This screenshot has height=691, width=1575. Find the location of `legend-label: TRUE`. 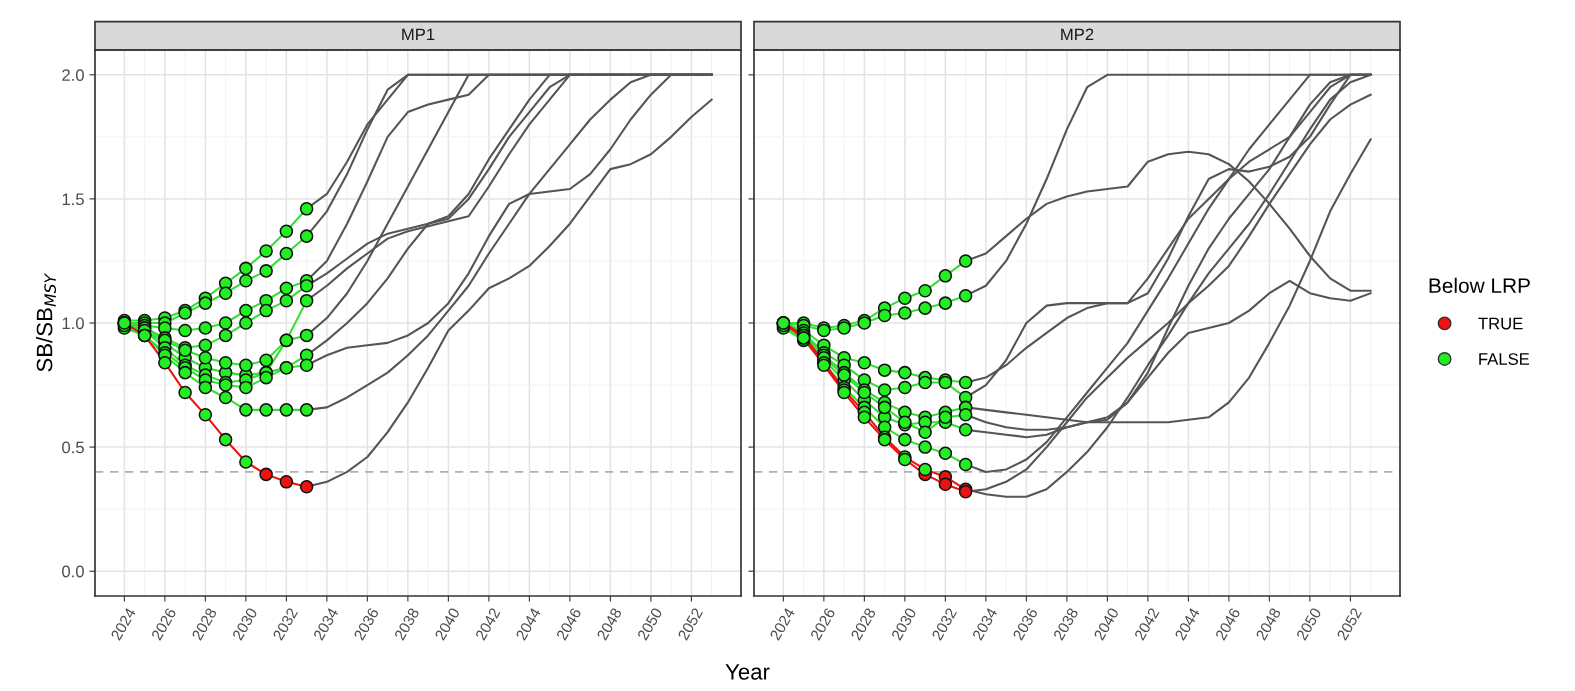

legend-label: TRUE is located at coordinates (1500, 323).